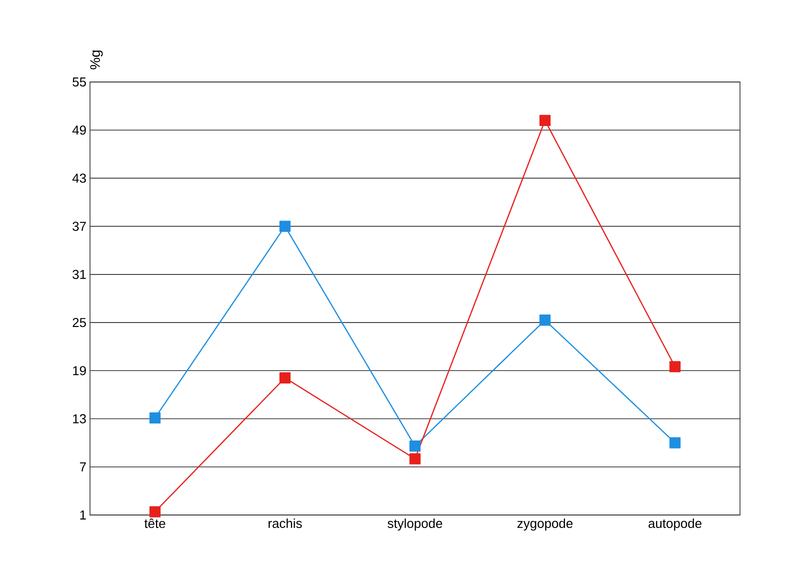 Image resolution: width=799 pixels, height=574 pixels. Describe the element at coordinates (79, 419) in the screenshot. I see `y-tick-label: 13` at that location.